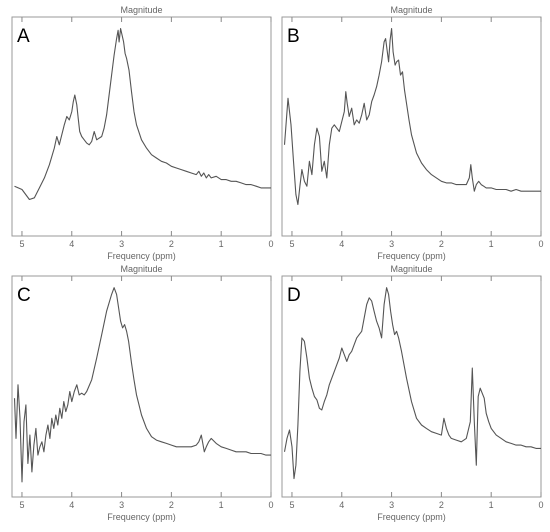 The height and width of the screenshot is (532, 550). Describe the element at coordinates (23, 36) in the screenshot. I see `panel-label: A` at that location.